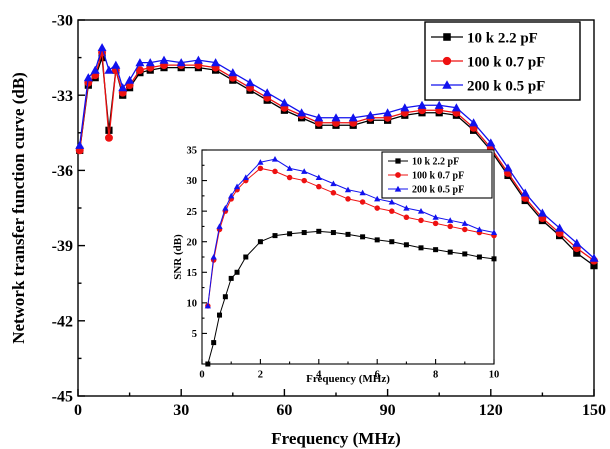 The height and width of the screenshot is (449, 610). What do you see at coordinates (494, 375) in the screenshot?
I see `inset-x-tick-label: 10` at bounding box center [494, 375].